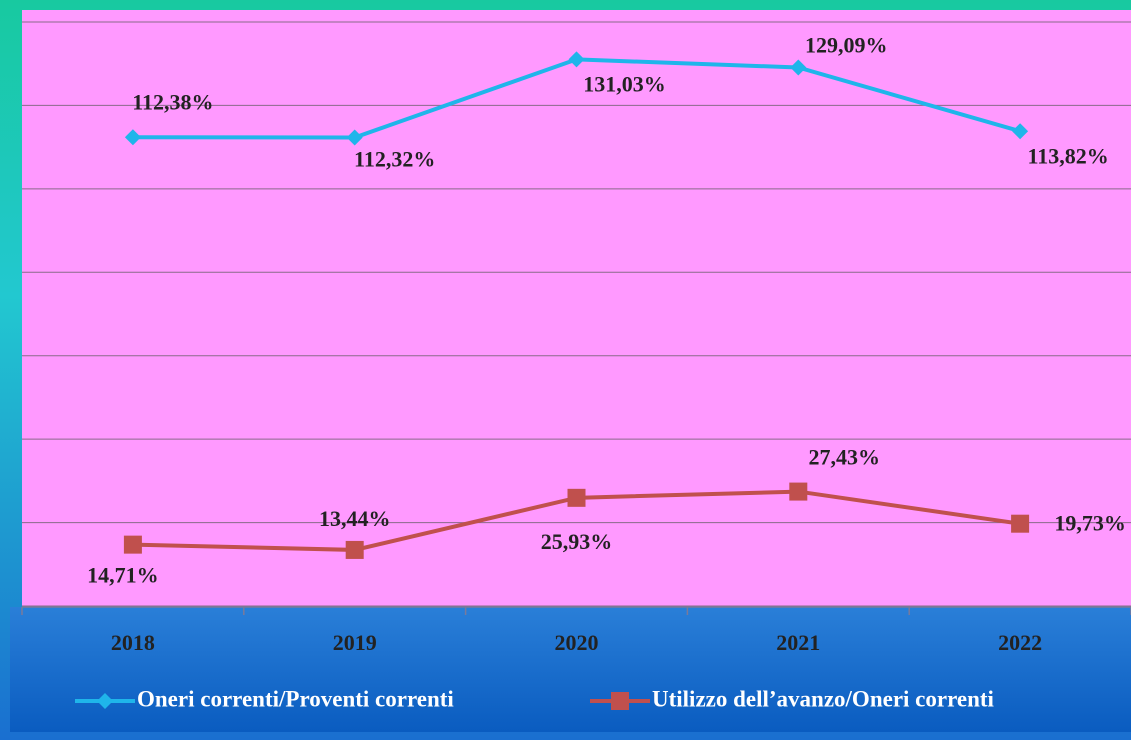 This screenshot has height=740, width=1131. What do you see at coordinates (133, 642) in the screenshot?
I see `x-tick-label: 2018` at bounding box center [133, 642].